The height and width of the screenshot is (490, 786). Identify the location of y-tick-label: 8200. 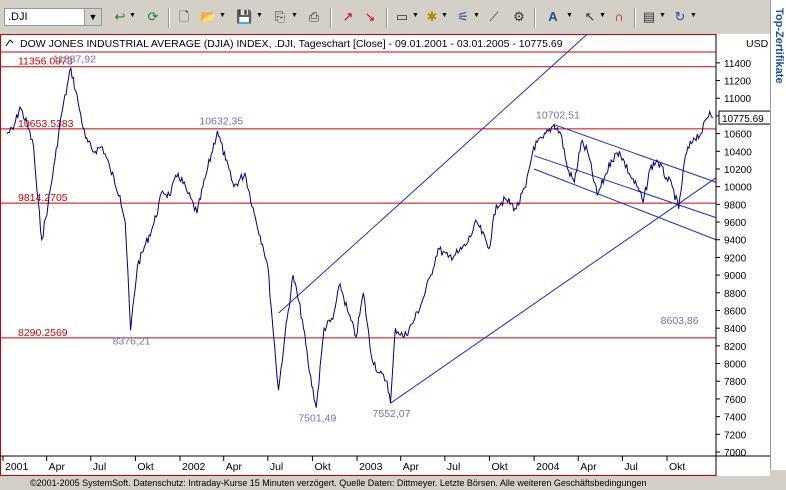
(735, 347).